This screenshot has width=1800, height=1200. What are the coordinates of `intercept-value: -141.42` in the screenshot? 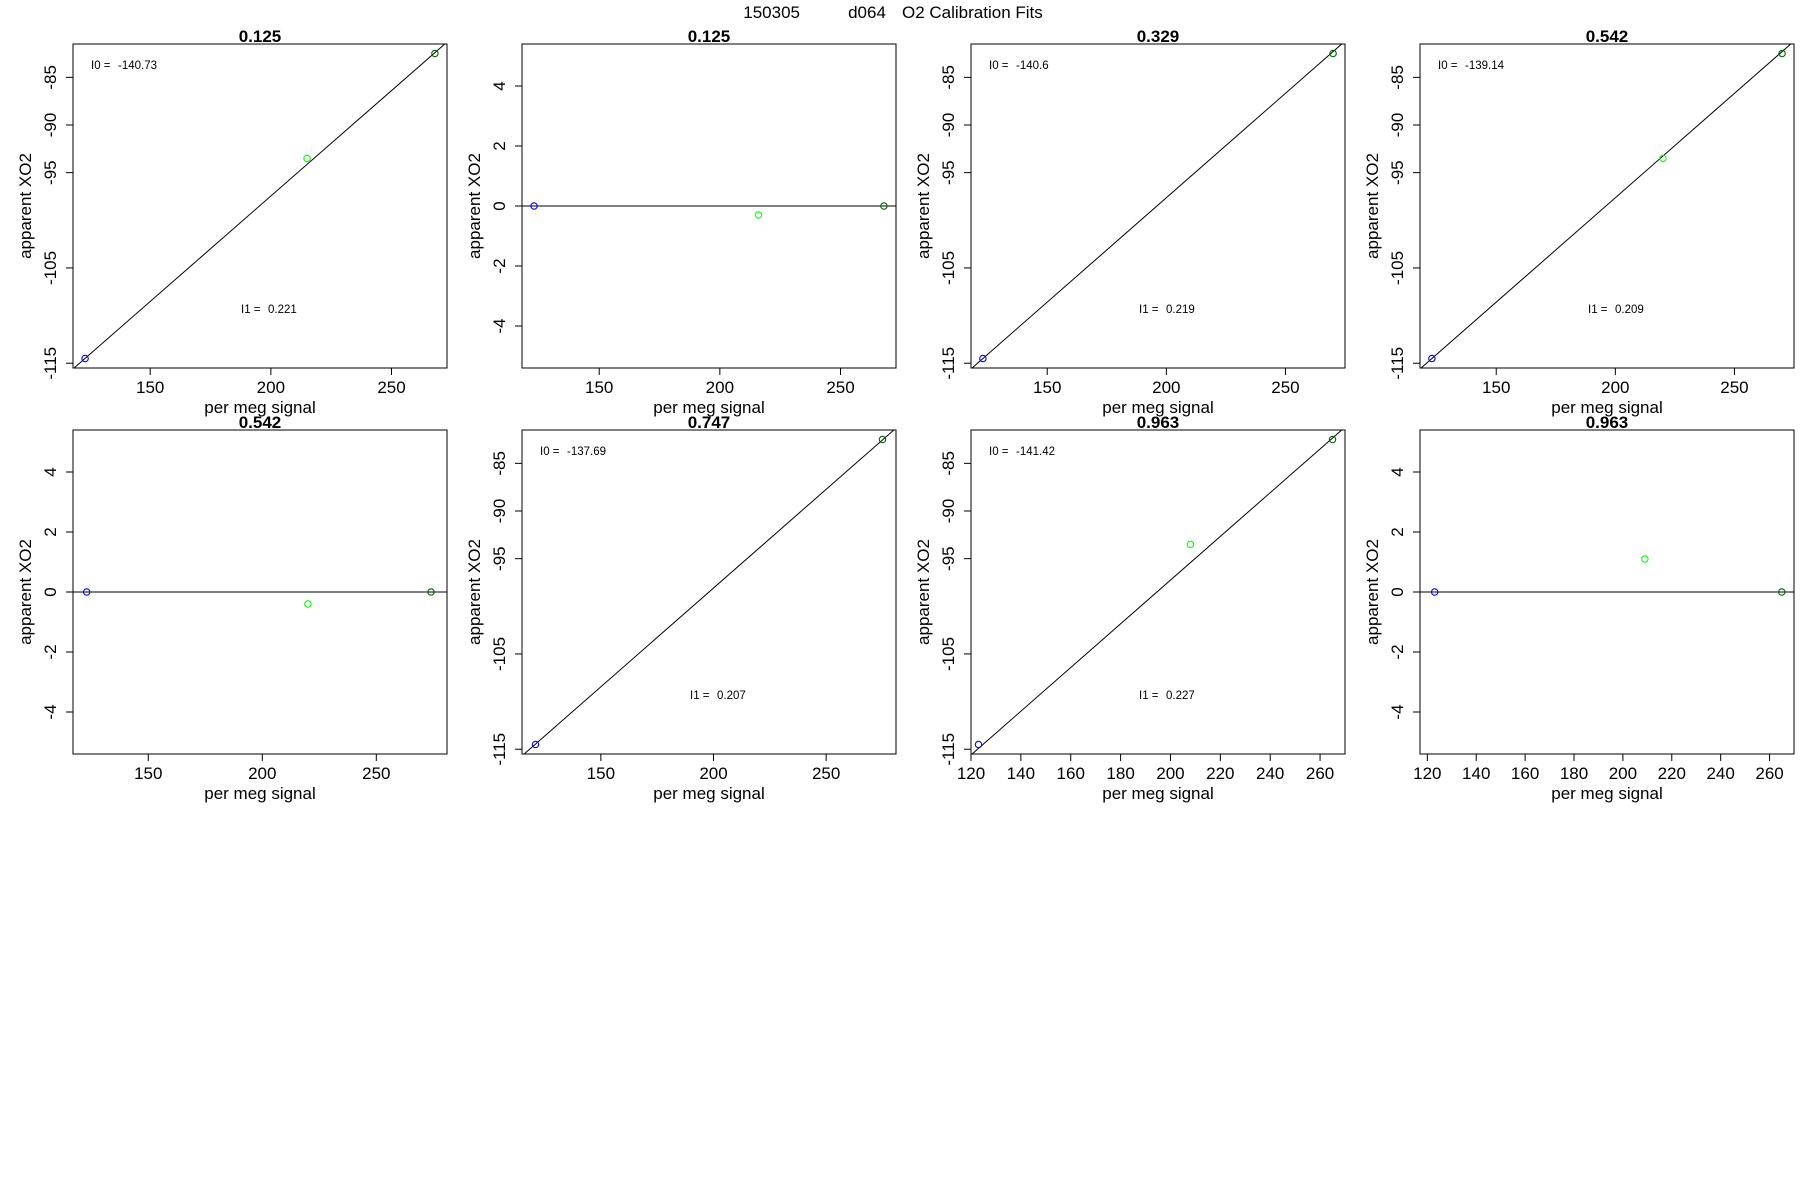 It's located at (1035, 452).